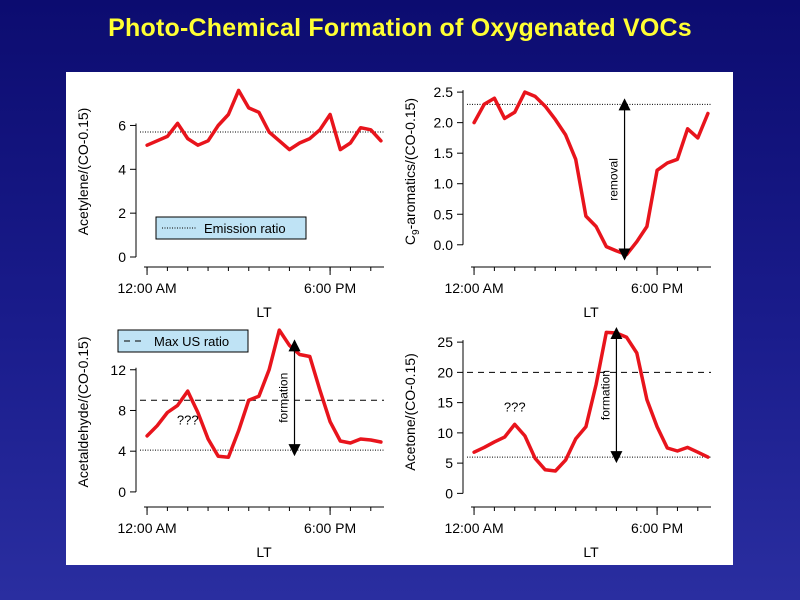 The width and height of the screenshot is (800, 600). Describe the element at coordinates (122, 125) in the screenshot. I see `y-tick-label: 6` at that location.